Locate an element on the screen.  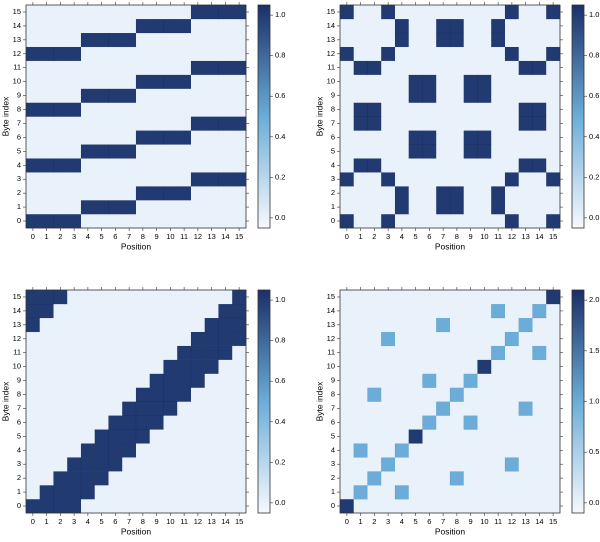
y-tick-label: 5 is located at coordinates (19, 150).